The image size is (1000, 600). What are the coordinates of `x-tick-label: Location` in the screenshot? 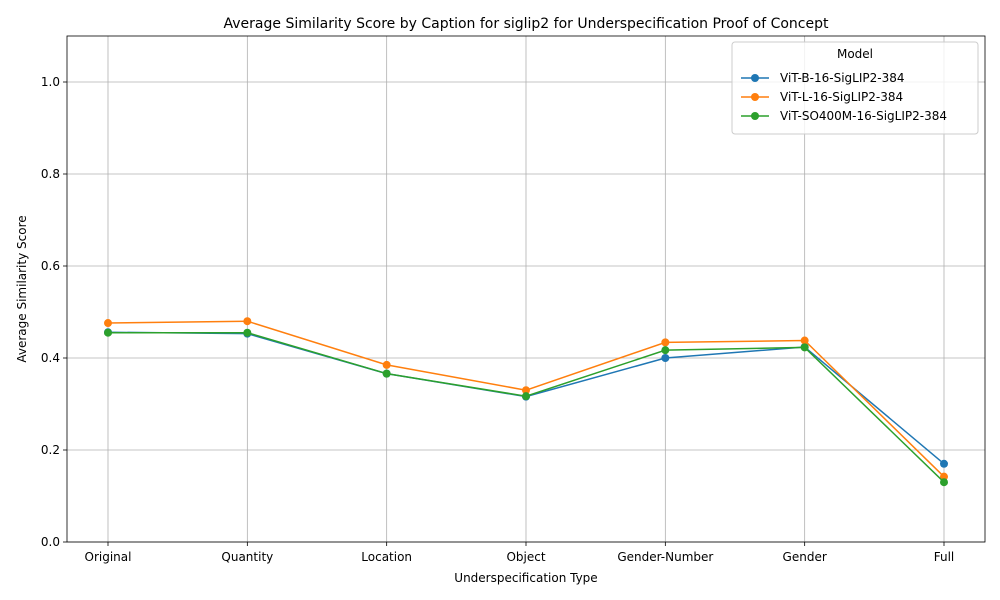 It's located at (386, 557).